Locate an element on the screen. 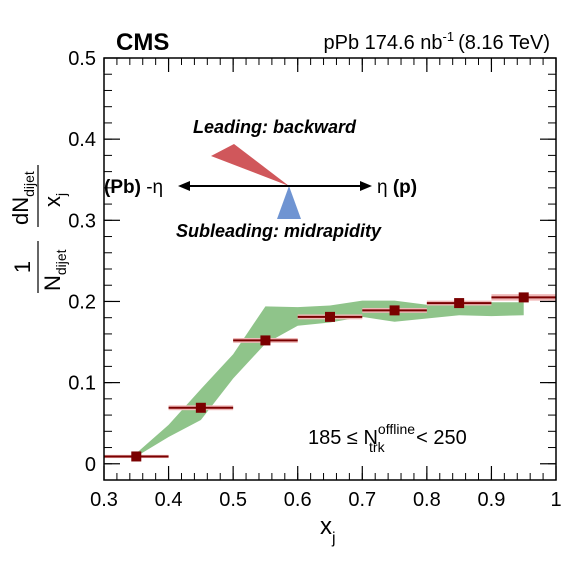  y-title-dnum: dNdijet is located at coordinates (22, 198).